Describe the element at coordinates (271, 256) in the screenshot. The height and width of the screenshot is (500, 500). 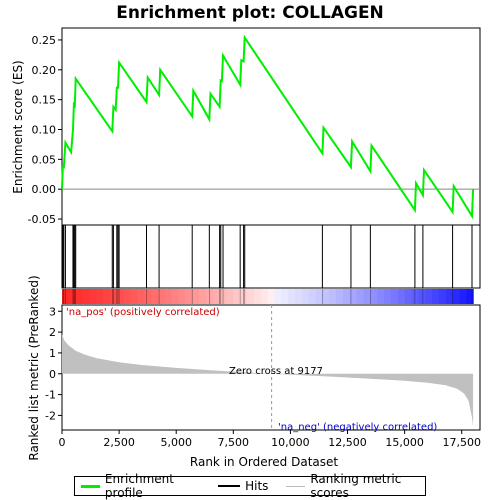
I see `hits-panel-frame` at that location.